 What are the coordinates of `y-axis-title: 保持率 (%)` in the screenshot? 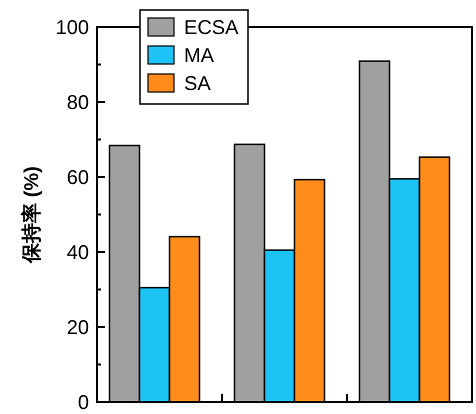 It's located at (31, 215).